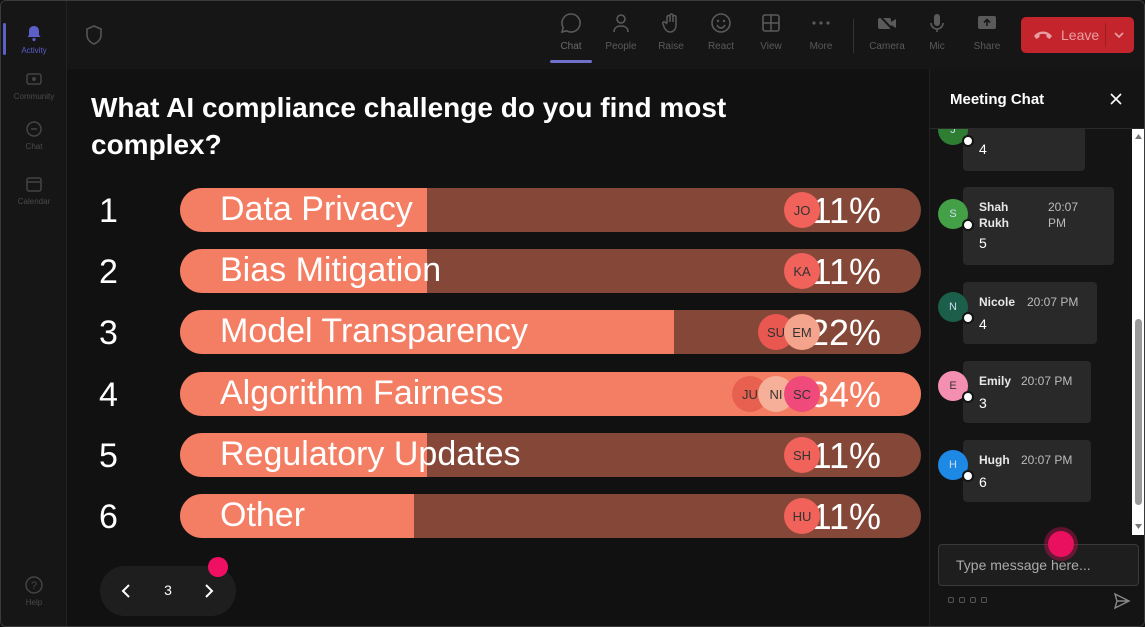  What do you see at coordinates (34, 135) in the screenshot?
I see `rail-item-chat: Chat` at bounding box center [34, 135].